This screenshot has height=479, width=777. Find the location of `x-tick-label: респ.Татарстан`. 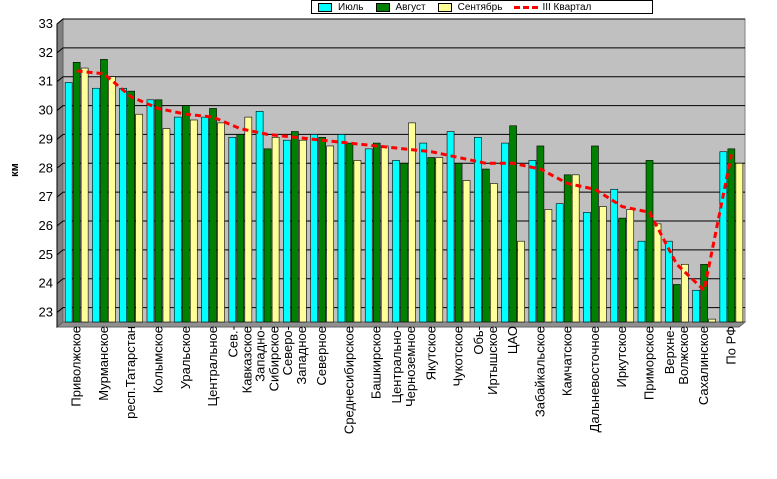

x-tick-label: респ.Татарстан is located at coordinates (130, 372).